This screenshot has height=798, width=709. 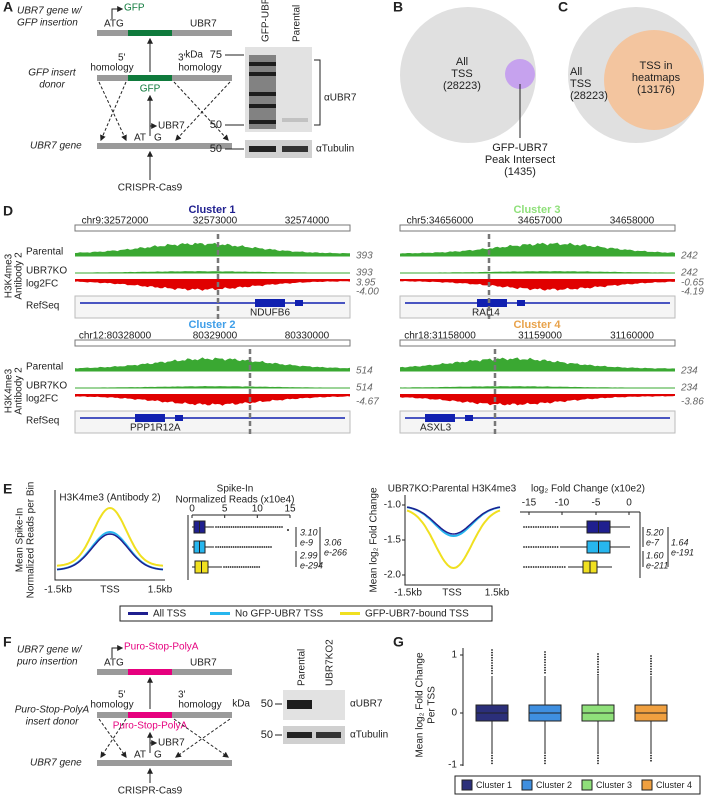 I want to click on bracket, so click(x=317, y=92).